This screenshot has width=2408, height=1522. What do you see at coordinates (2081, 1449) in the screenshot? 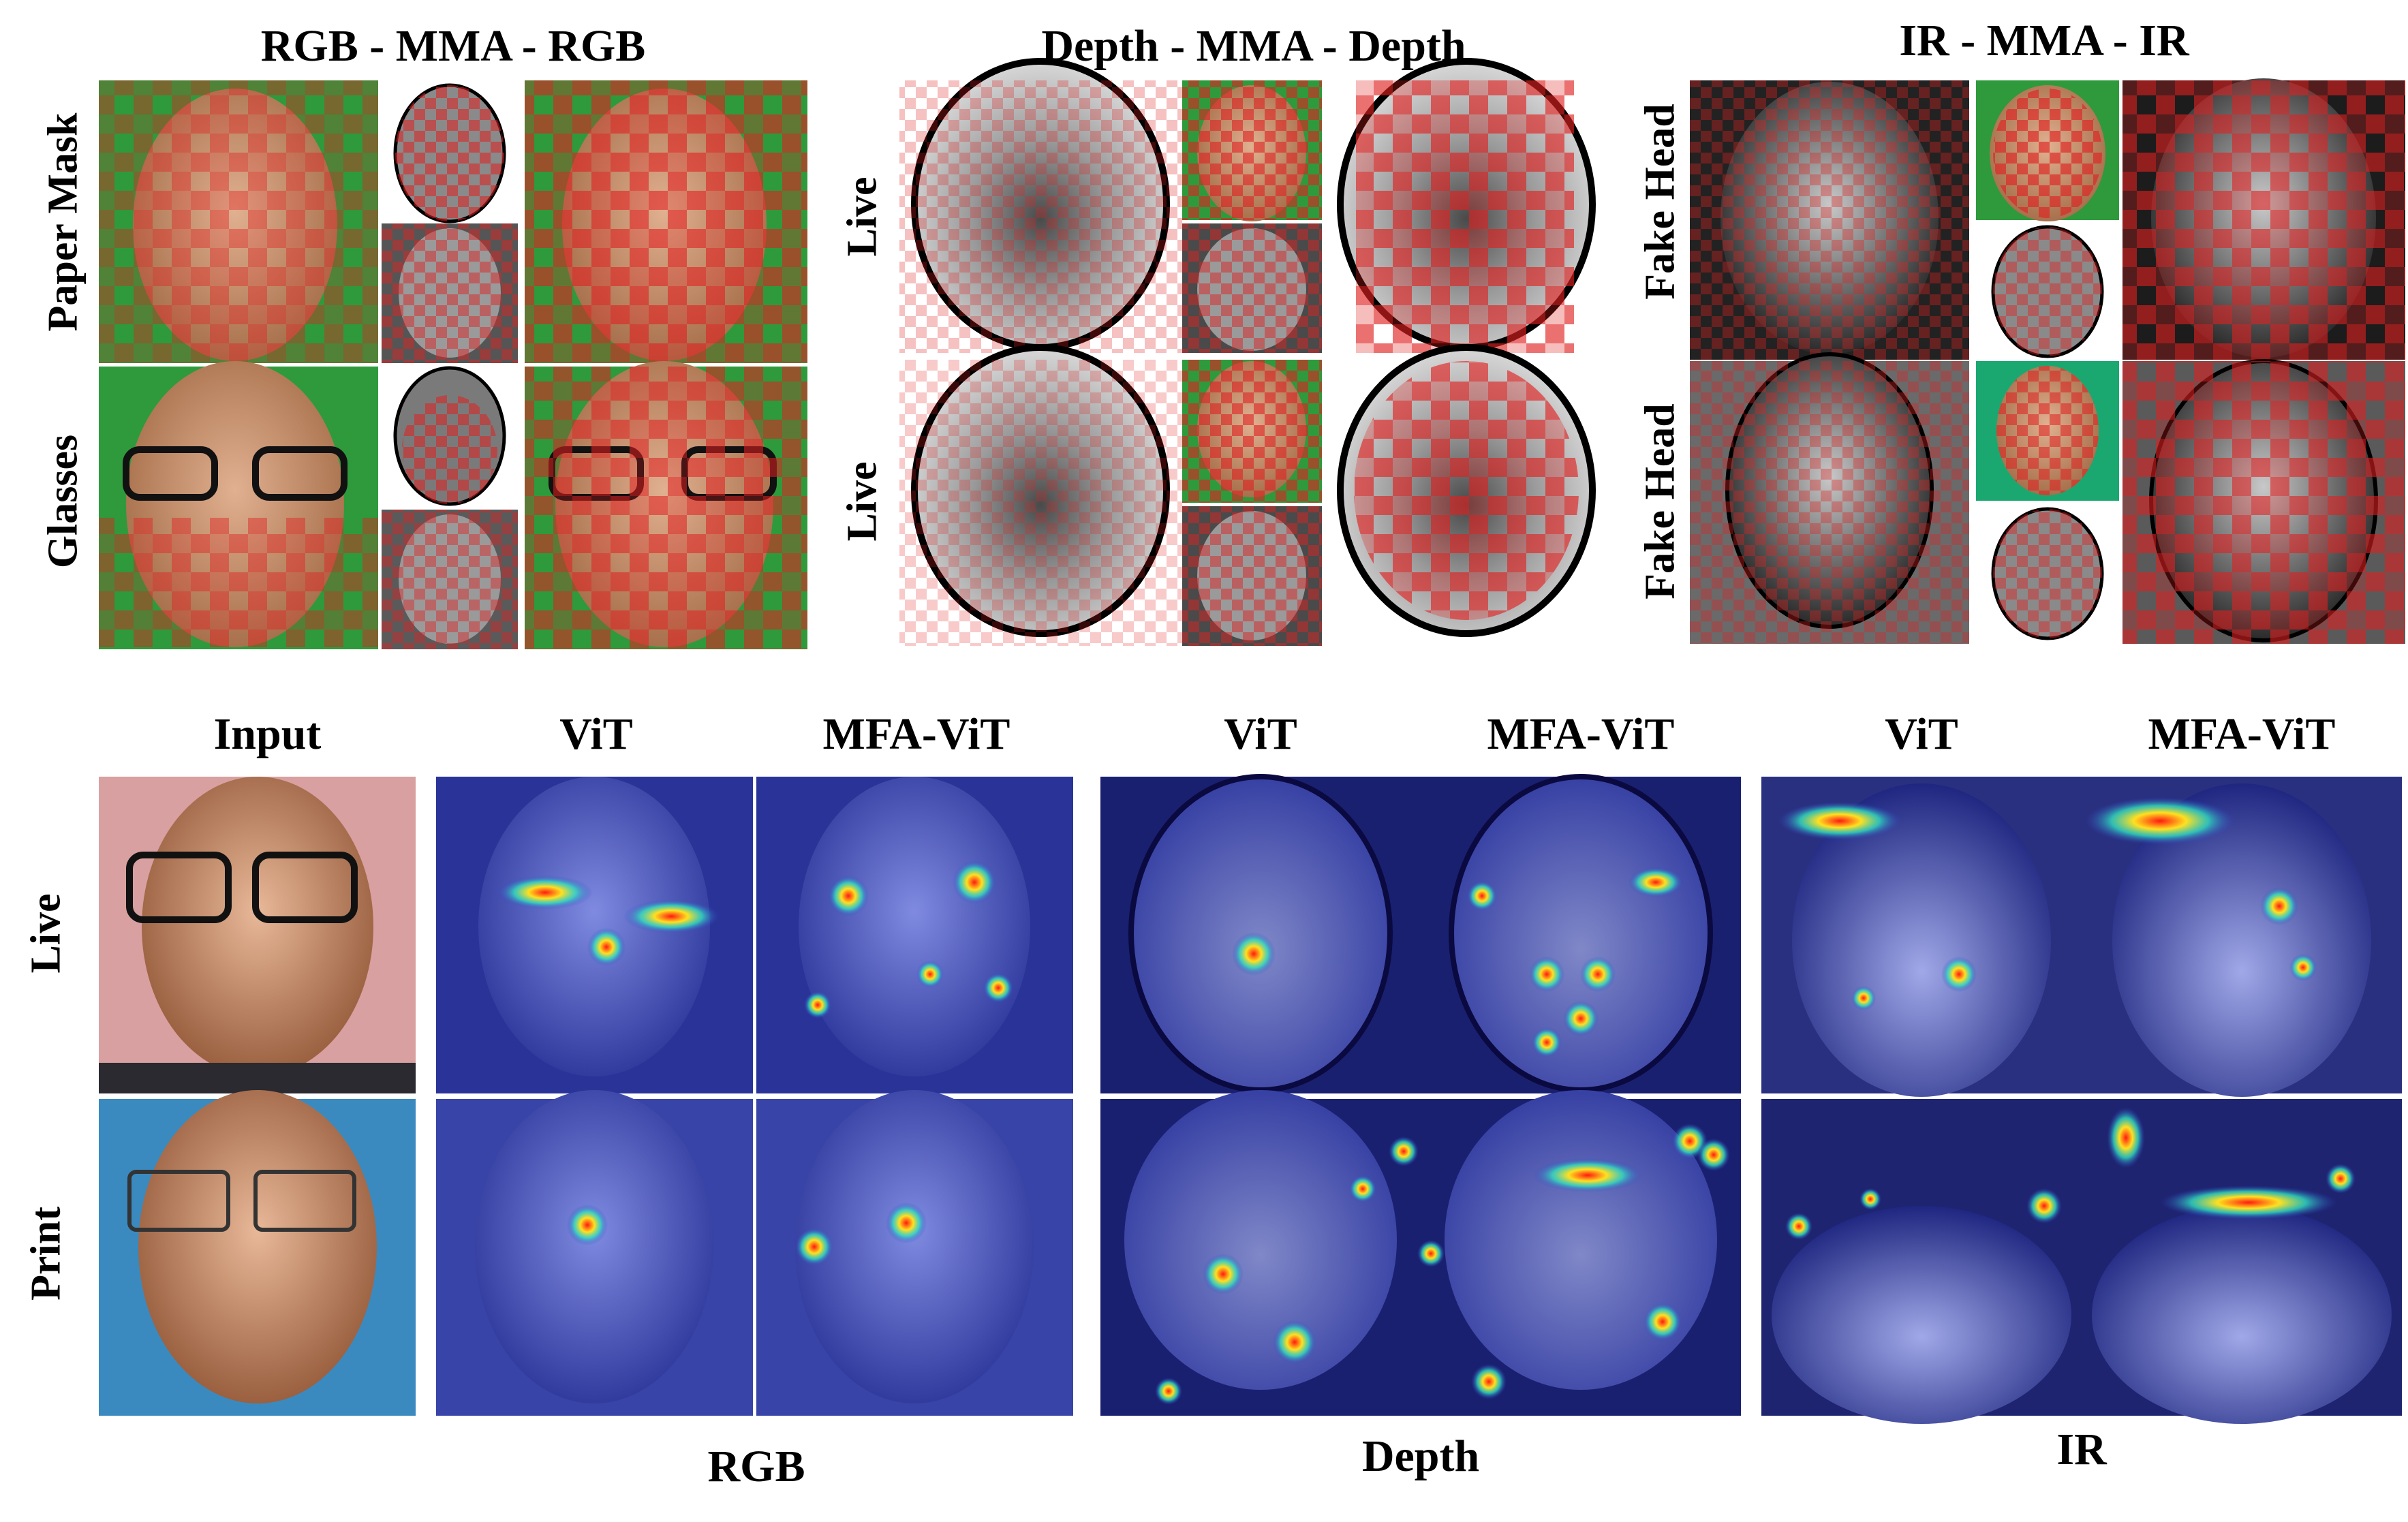
I see `modality-label-ir: IR` at bounding box center [2081, 1449].